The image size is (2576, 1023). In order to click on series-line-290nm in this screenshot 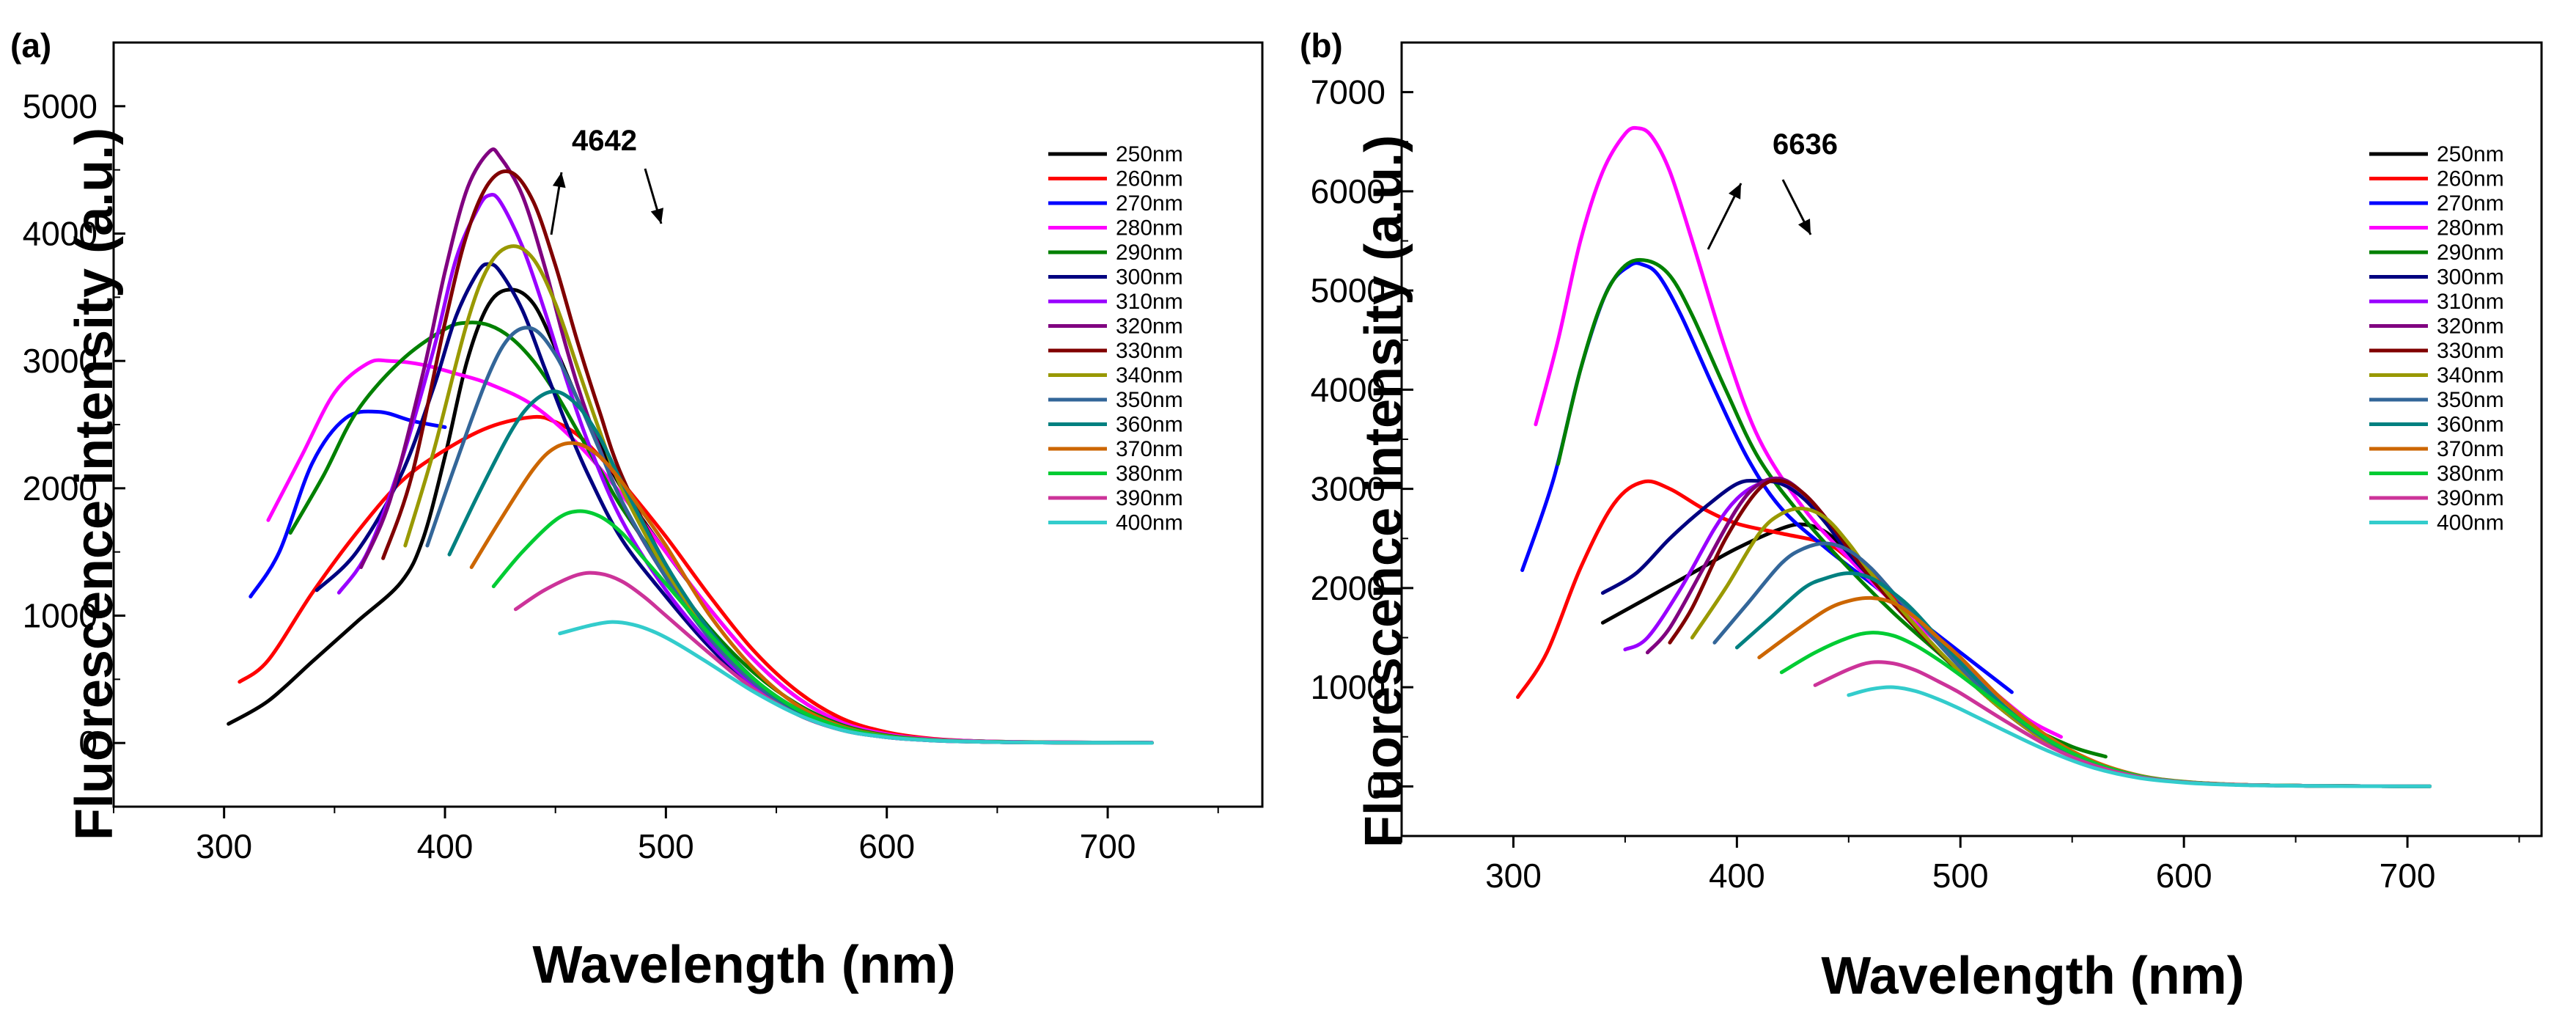, I will do `click(1832, 508)`.